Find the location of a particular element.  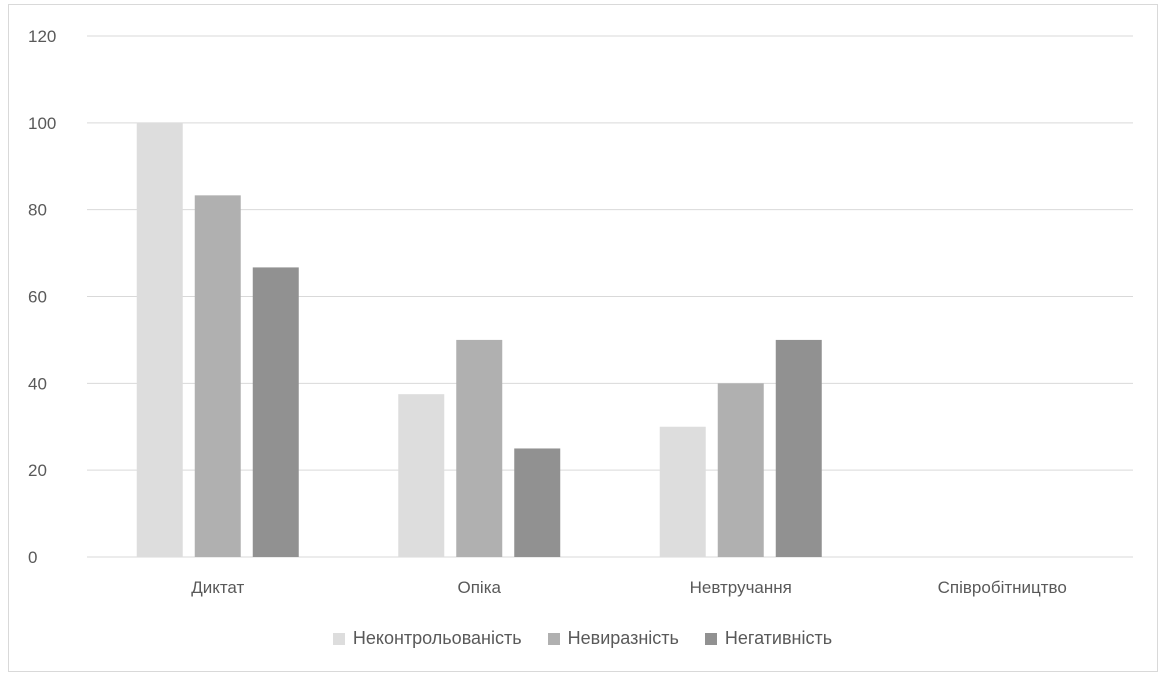

legend-label: Невиразність is located at coordinates (623, 638).